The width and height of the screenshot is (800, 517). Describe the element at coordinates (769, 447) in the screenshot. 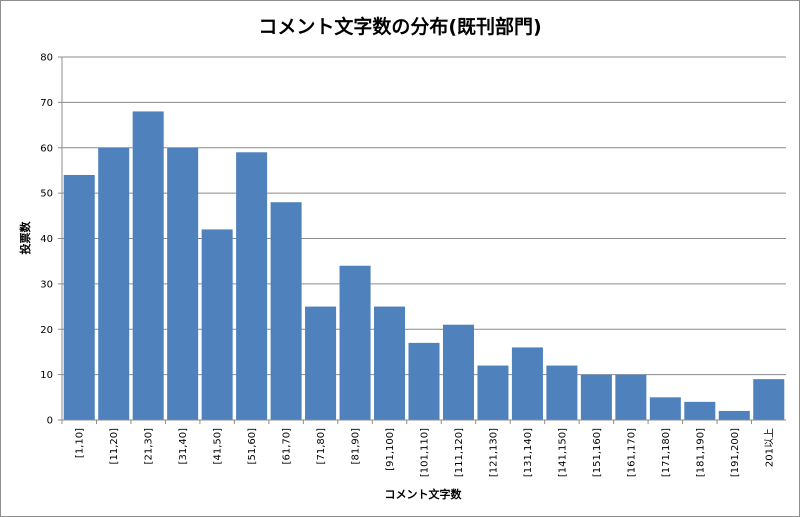

I see `x-tick-label: 201以上` at that location.